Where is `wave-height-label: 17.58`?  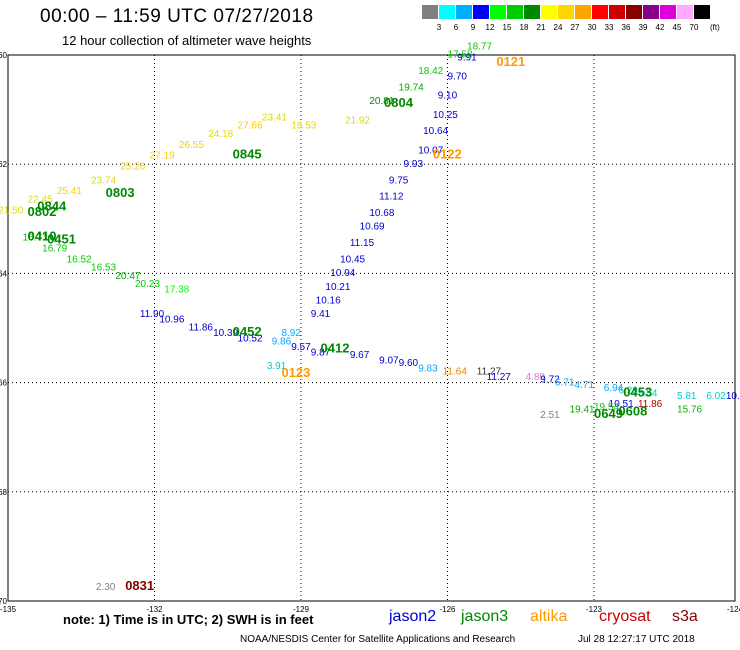
wave-height-label: 17.58 is located at coordinates (460, 55).